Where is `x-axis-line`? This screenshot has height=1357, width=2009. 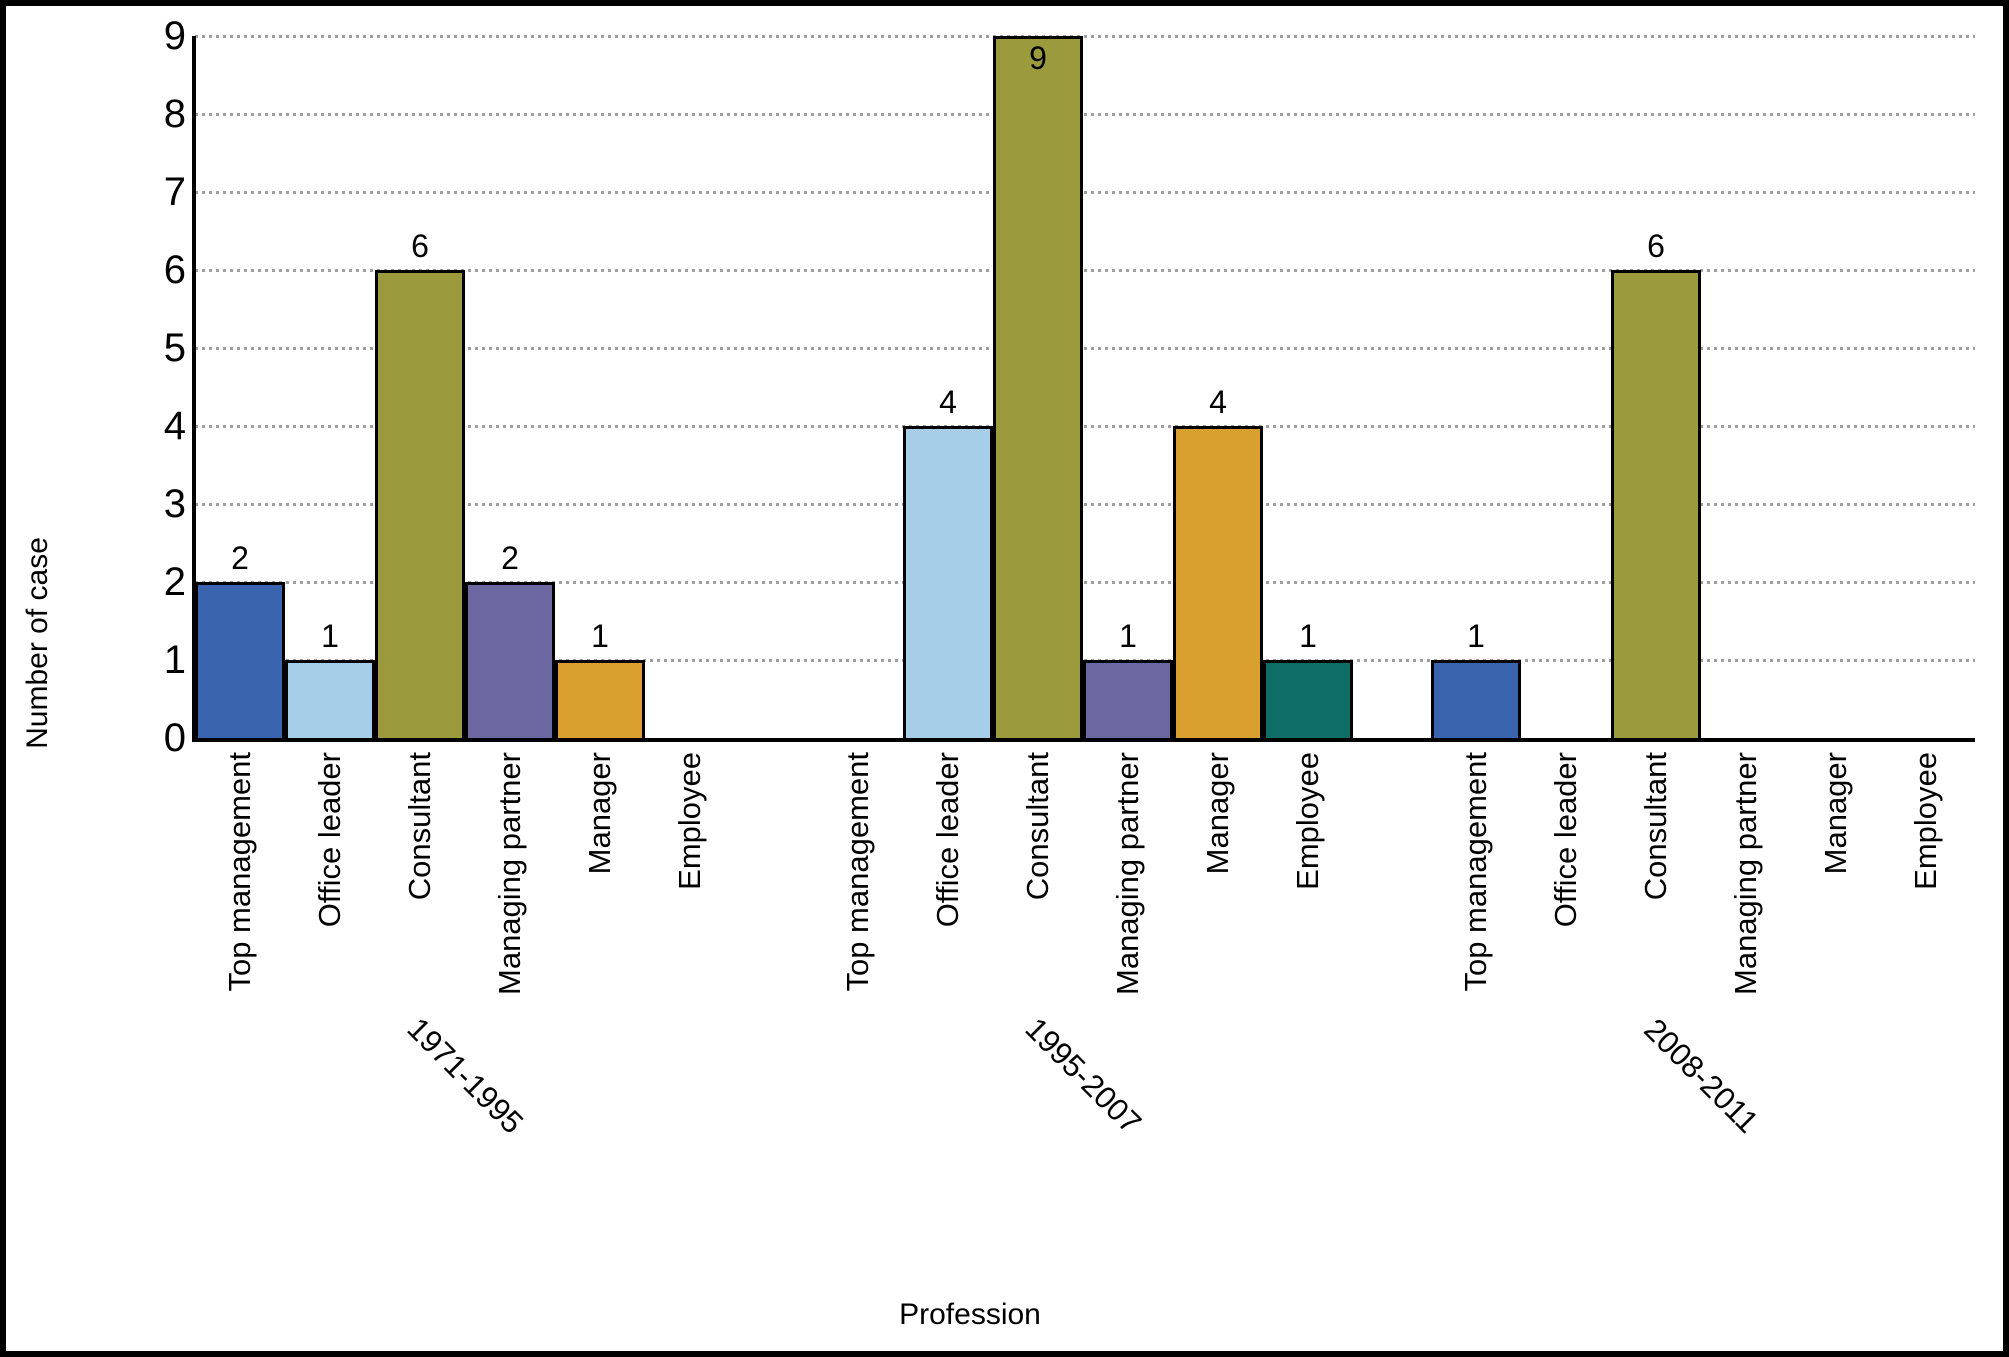
x-axis-line is located at coordinates (1083, 740).